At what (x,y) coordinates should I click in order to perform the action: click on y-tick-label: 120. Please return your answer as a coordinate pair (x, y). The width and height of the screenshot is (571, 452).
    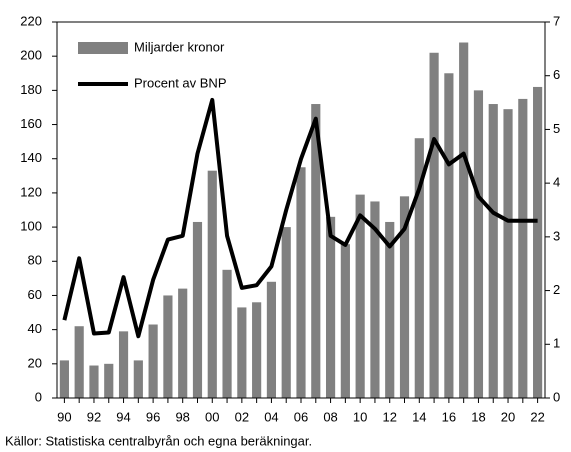
    Looking at the image, I should click on (31, 191).